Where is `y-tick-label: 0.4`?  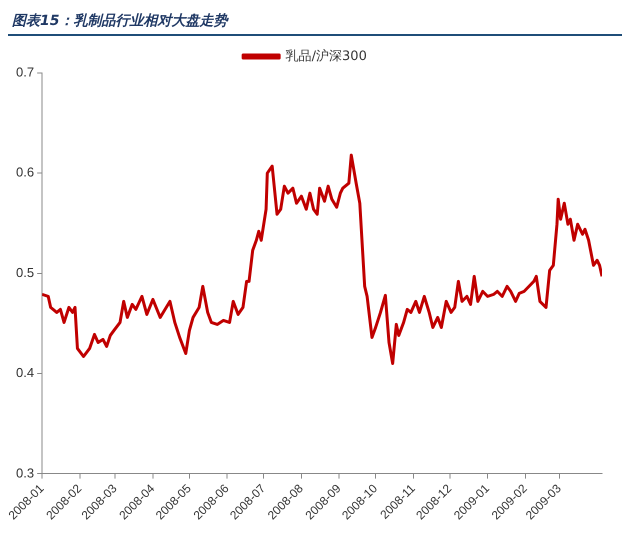
y-tick-label: 0.4 is located at coordinates (25, 372).